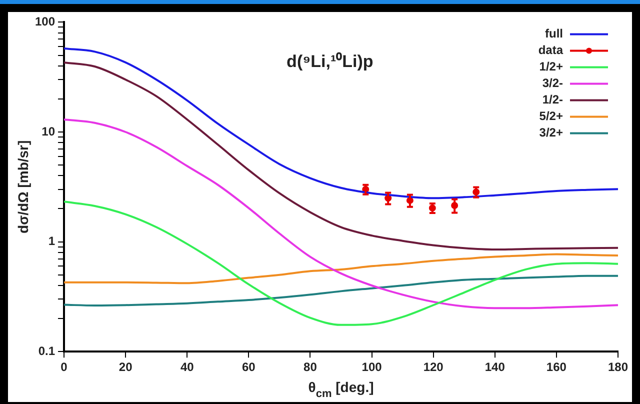 This screenshot has width=640, height=404. I want to click on y-tick-label: 1, so click(52, 241).